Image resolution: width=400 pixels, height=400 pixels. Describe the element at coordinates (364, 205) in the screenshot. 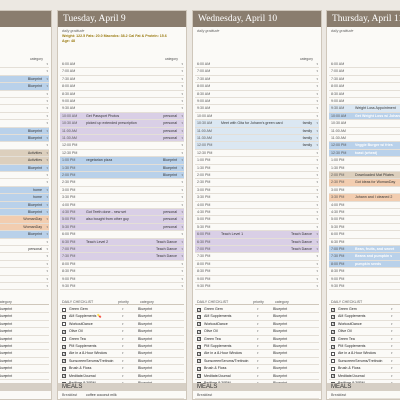

I see `schedule-row: 4:00 PM▾` at that location.